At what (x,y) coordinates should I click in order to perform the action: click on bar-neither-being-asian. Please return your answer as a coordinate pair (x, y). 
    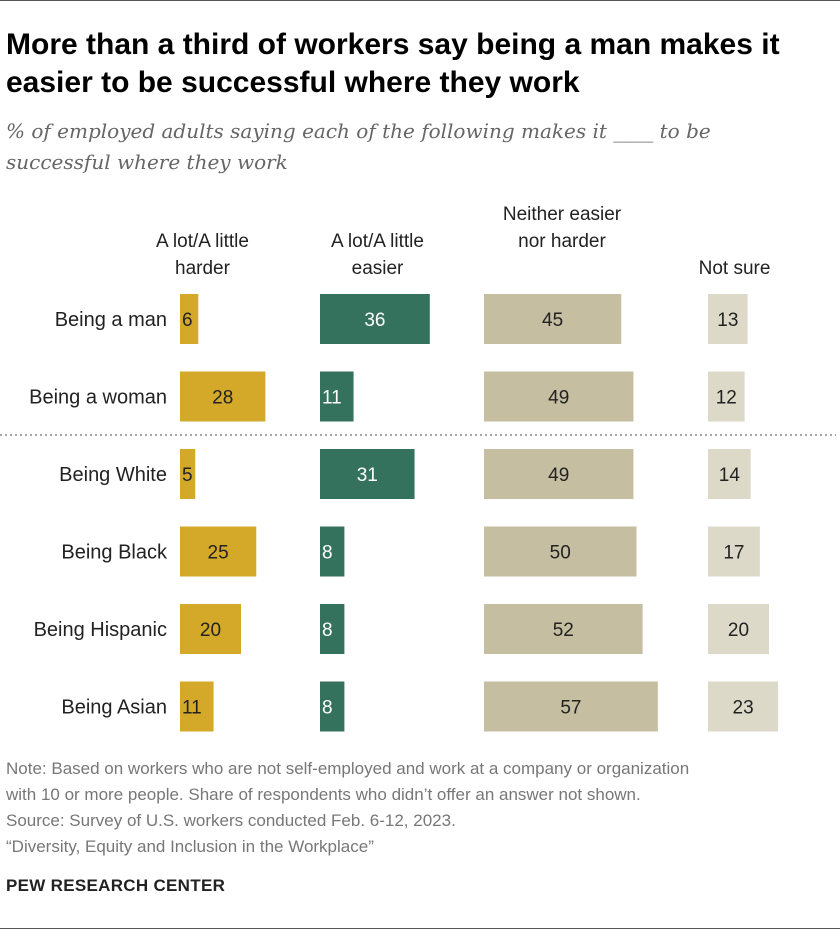
    Looking at the image, I should click on (571, 706).